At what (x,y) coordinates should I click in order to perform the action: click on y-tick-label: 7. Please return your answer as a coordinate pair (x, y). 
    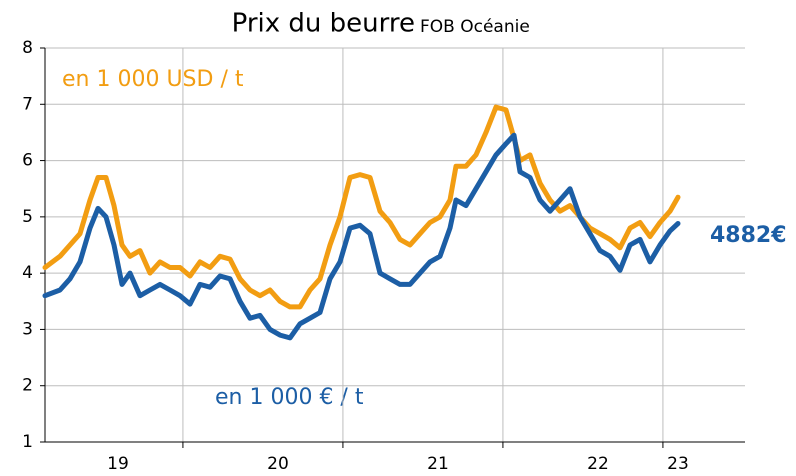
    Looking at the image, I should click on (27, 104).